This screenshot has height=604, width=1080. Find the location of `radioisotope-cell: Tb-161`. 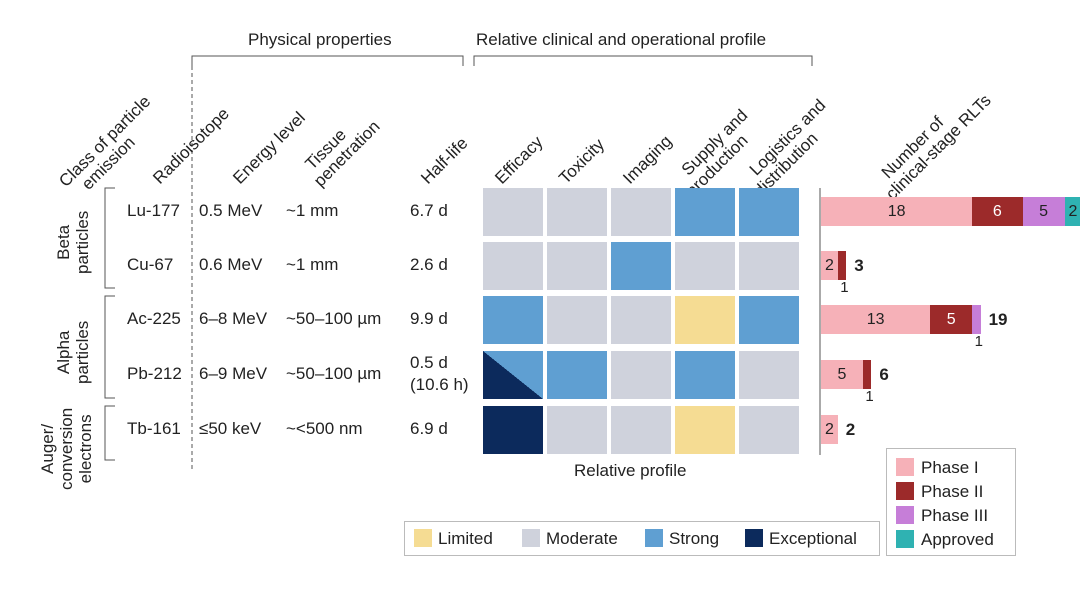

radioisotope-cell: Tb-161 is located at coordinates (154, 428).